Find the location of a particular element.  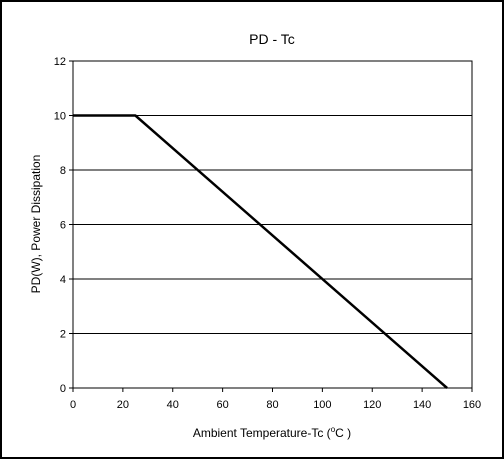

y-tick-label-3: 6 is located at coordinates (63, 226).